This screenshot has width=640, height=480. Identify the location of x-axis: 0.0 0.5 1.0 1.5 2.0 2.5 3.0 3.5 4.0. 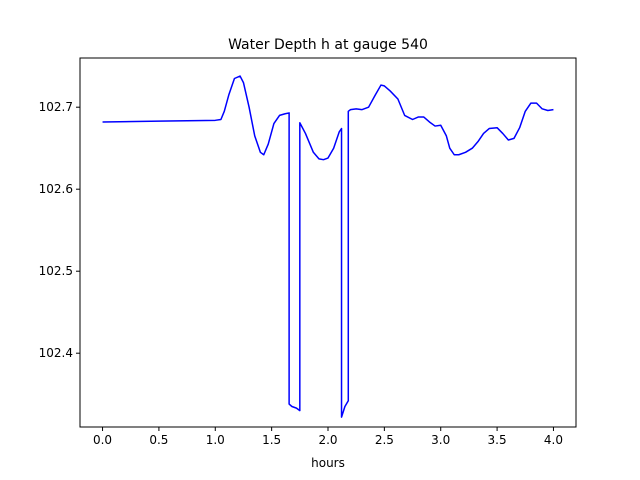
(328, 437).